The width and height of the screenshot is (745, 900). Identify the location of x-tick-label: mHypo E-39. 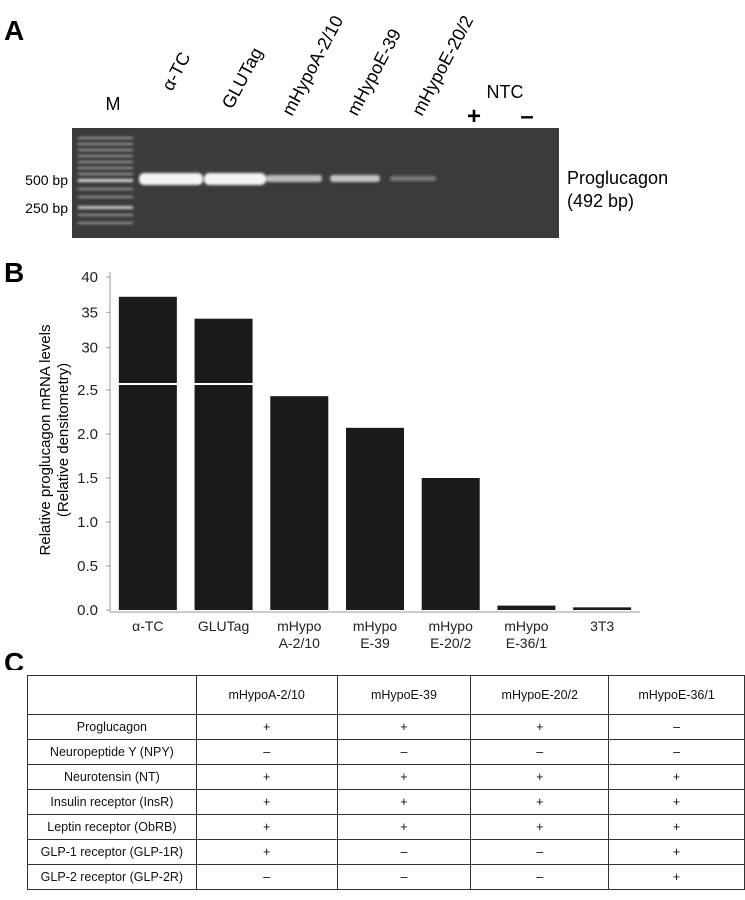
(375, 634).